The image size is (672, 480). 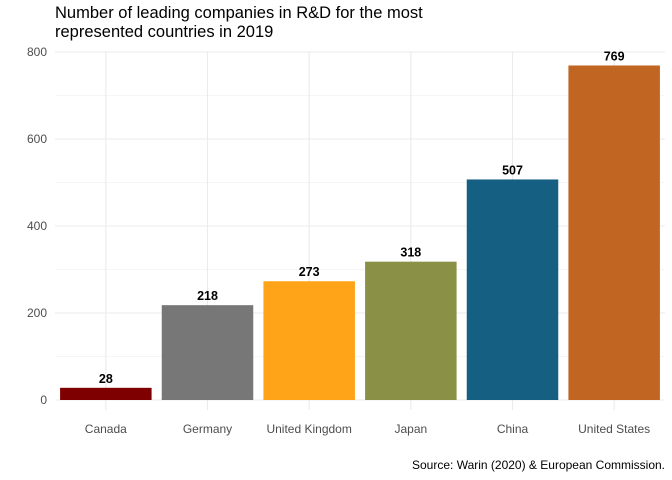 What do you see at coordinates (37, 139) in the screenshot?
I see `y-tick-label: 600` at bounding box center [37, 139].